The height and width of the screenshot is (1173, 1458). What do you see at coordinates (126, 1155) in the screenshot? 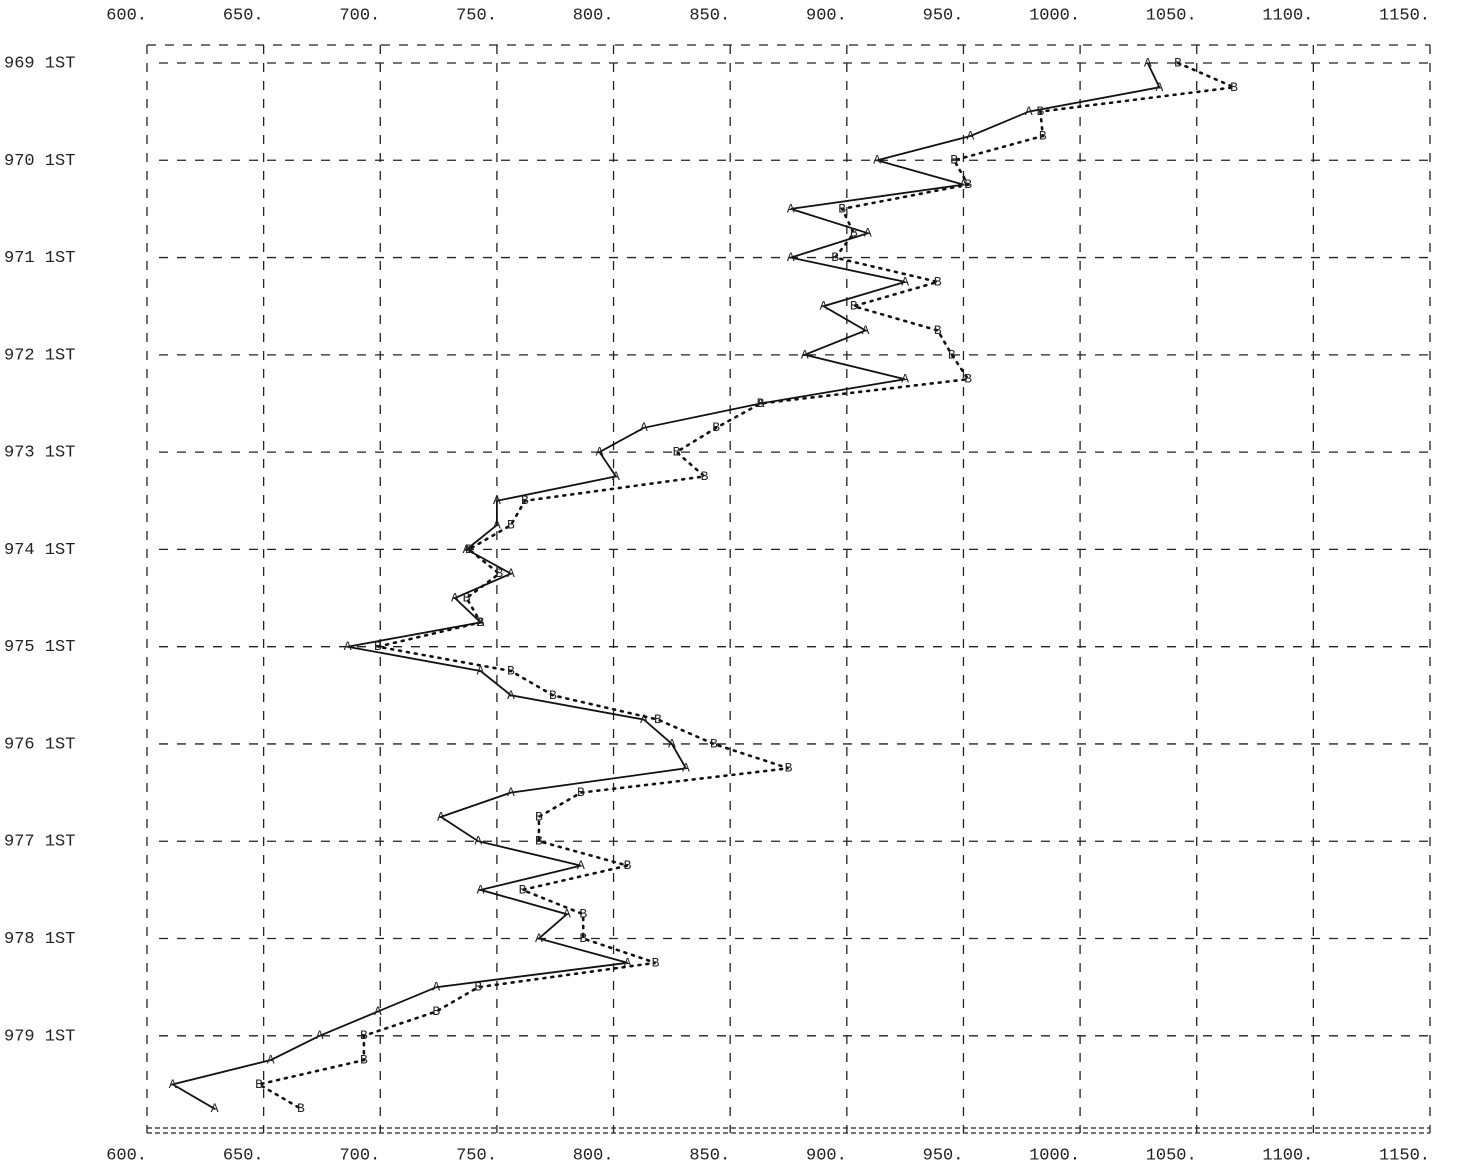
I see `x-tick-label-bottom: 600.` at bounding box center [126, 1155].